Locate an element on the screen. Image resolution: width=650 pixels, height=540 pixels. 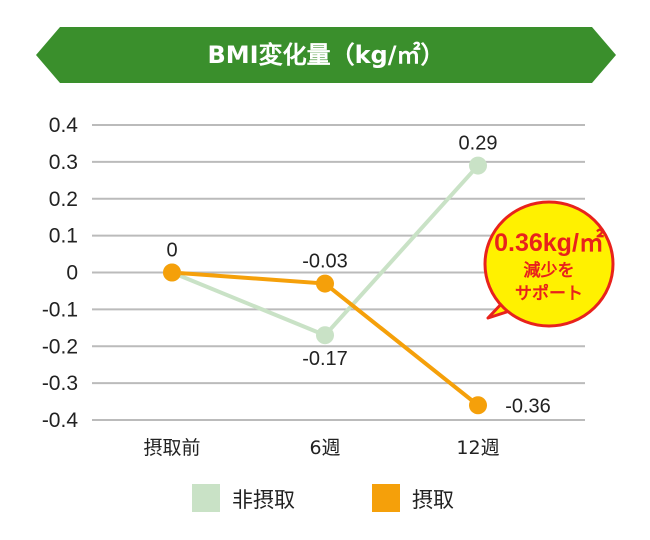
reduction-badge: 0.36kg/㎡ 減少を サポート is located at coordinates (549, 264).